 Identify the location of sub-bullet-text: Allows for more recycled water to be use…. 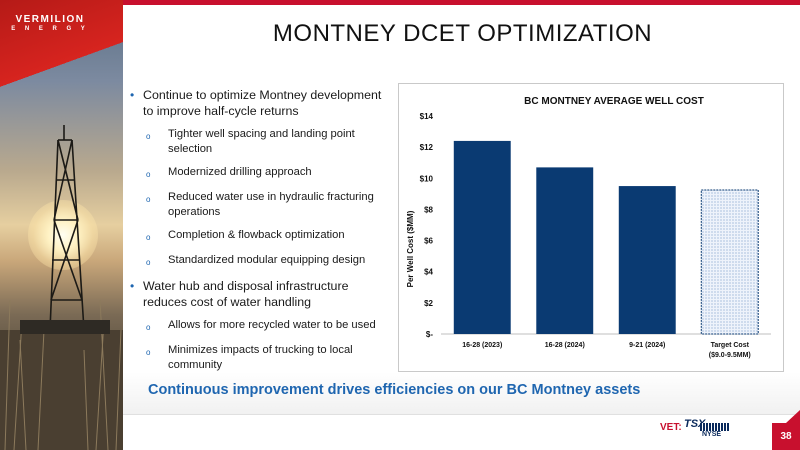
(272, 325).